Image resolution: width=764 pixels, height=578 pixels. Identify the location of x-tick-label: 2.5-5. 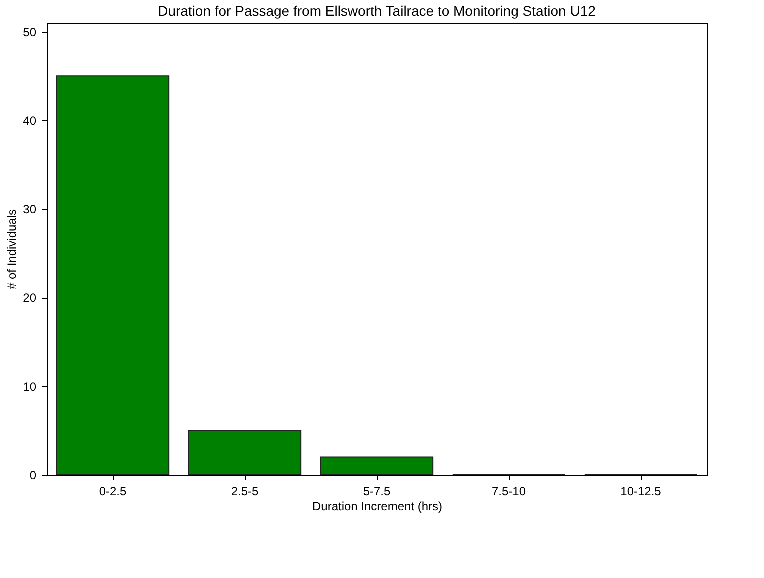
(245, 491).